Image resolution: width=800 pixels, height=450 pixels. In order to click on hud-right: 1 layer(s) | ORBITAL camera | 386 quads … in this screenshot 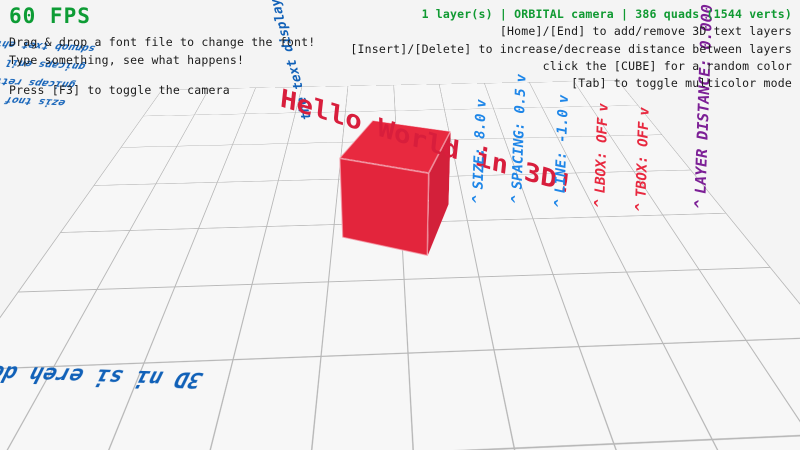, I will do `click(571, 49)`.